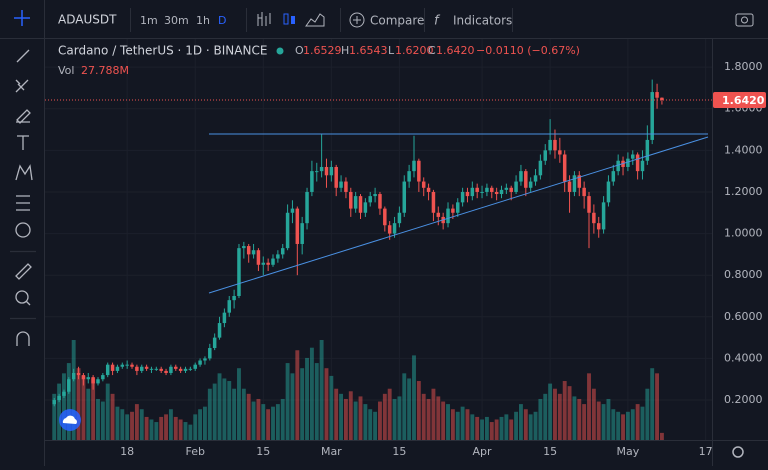  What do you see at coordinates (23, 271) in the screenshot?
I see `ruler-tool` at bounding box center [23, 271].